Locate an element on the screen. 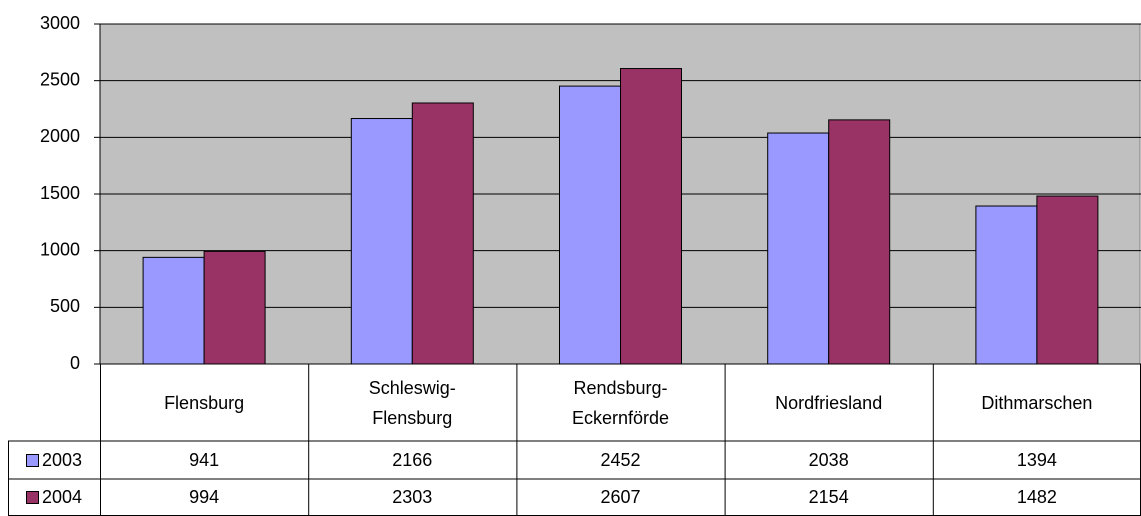 This screenshot has height=516, width=1141. table-value-text: 2154 is located at coordinates (828, 497).